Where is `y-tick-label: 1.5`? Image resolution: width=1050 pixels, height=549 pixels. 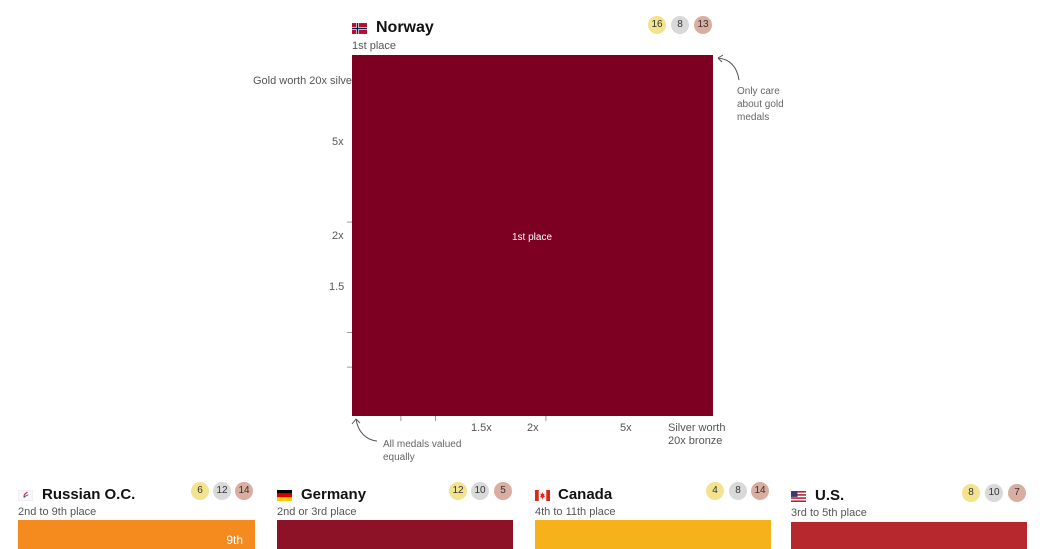 y-tick-label: 1.5 is located at coordinates (337, 287).